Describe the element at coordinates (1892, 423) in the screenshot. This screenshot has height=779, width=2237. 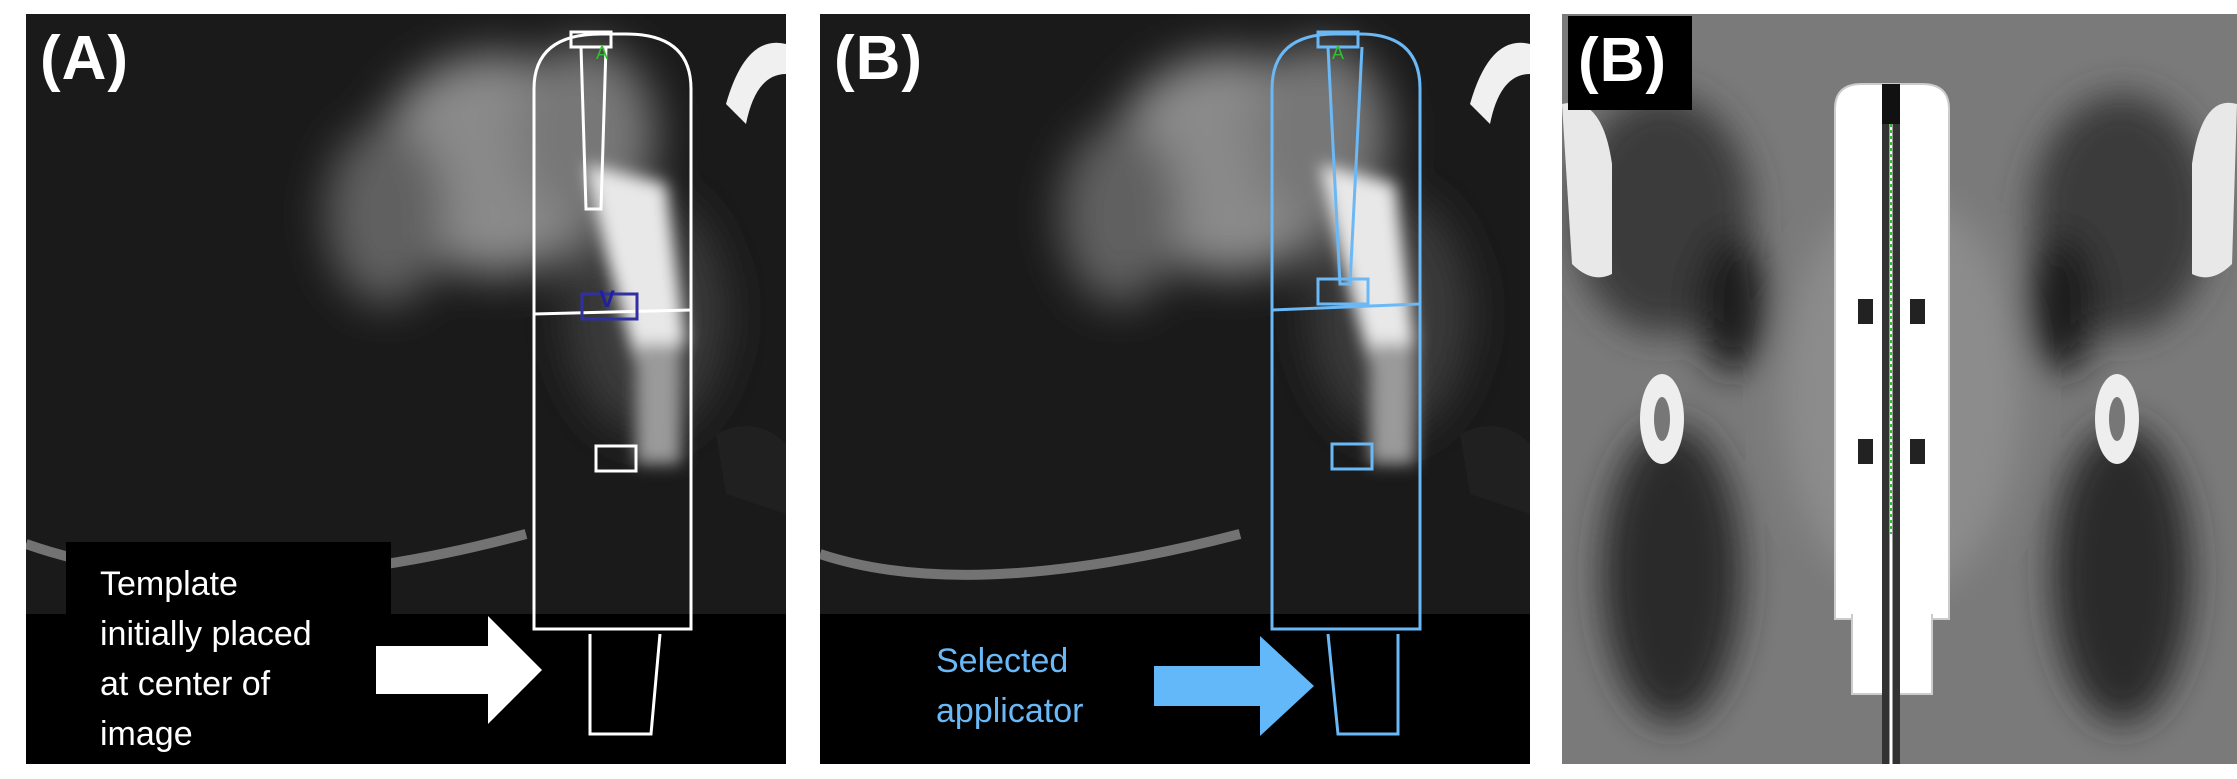
I see `applicator-c` at that location.